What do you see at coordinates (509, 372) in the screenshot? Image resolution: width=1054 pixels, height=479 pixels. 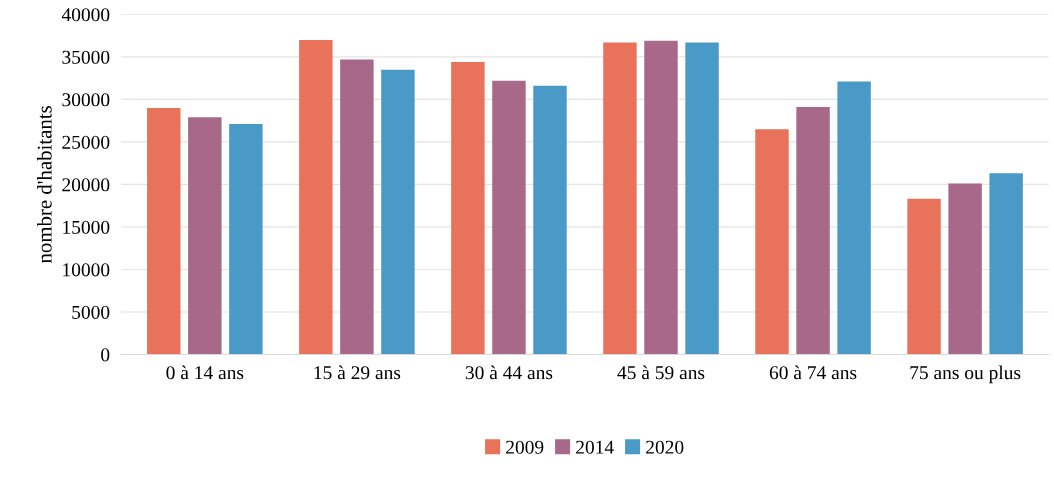 I see `x-tick-label: 30 à 44 ans` at bounding box center [509, 372].